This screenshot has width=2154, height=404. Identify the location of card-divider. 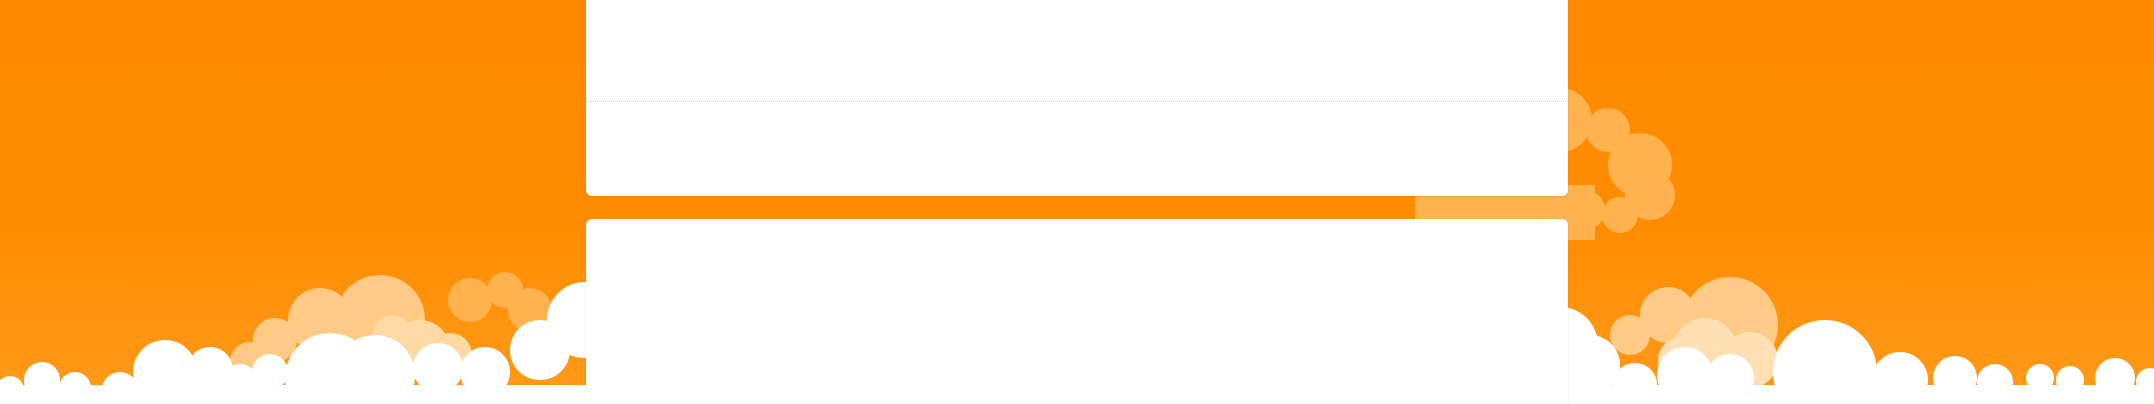
(1077, 101).